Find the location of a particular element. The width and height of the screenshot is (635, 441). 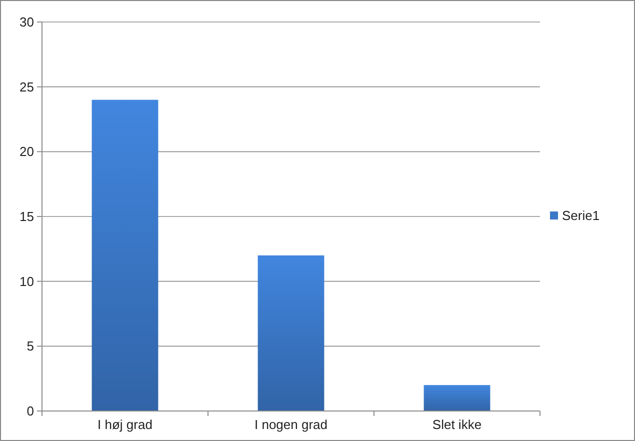

y-tick-label: 30 is located at coordinates (27, 22).